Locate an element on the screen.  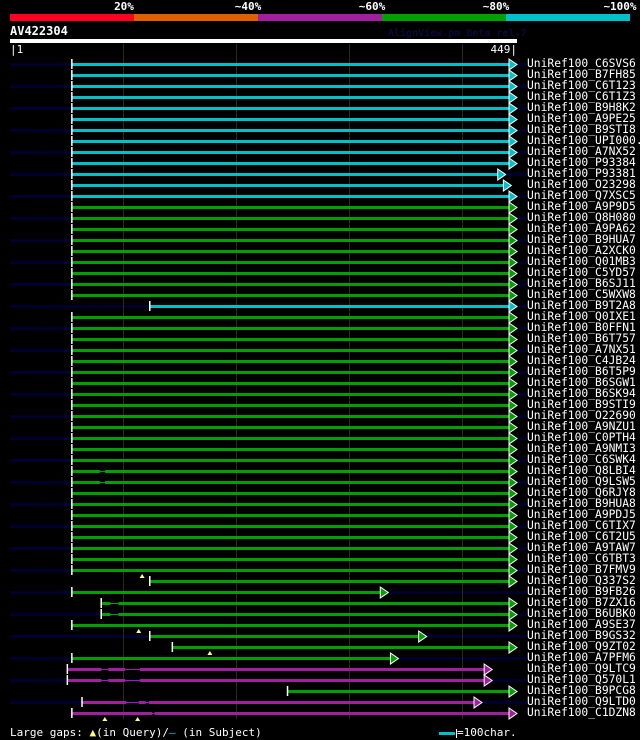
query-end-tick: 449| is located at coordinates (504, 49).